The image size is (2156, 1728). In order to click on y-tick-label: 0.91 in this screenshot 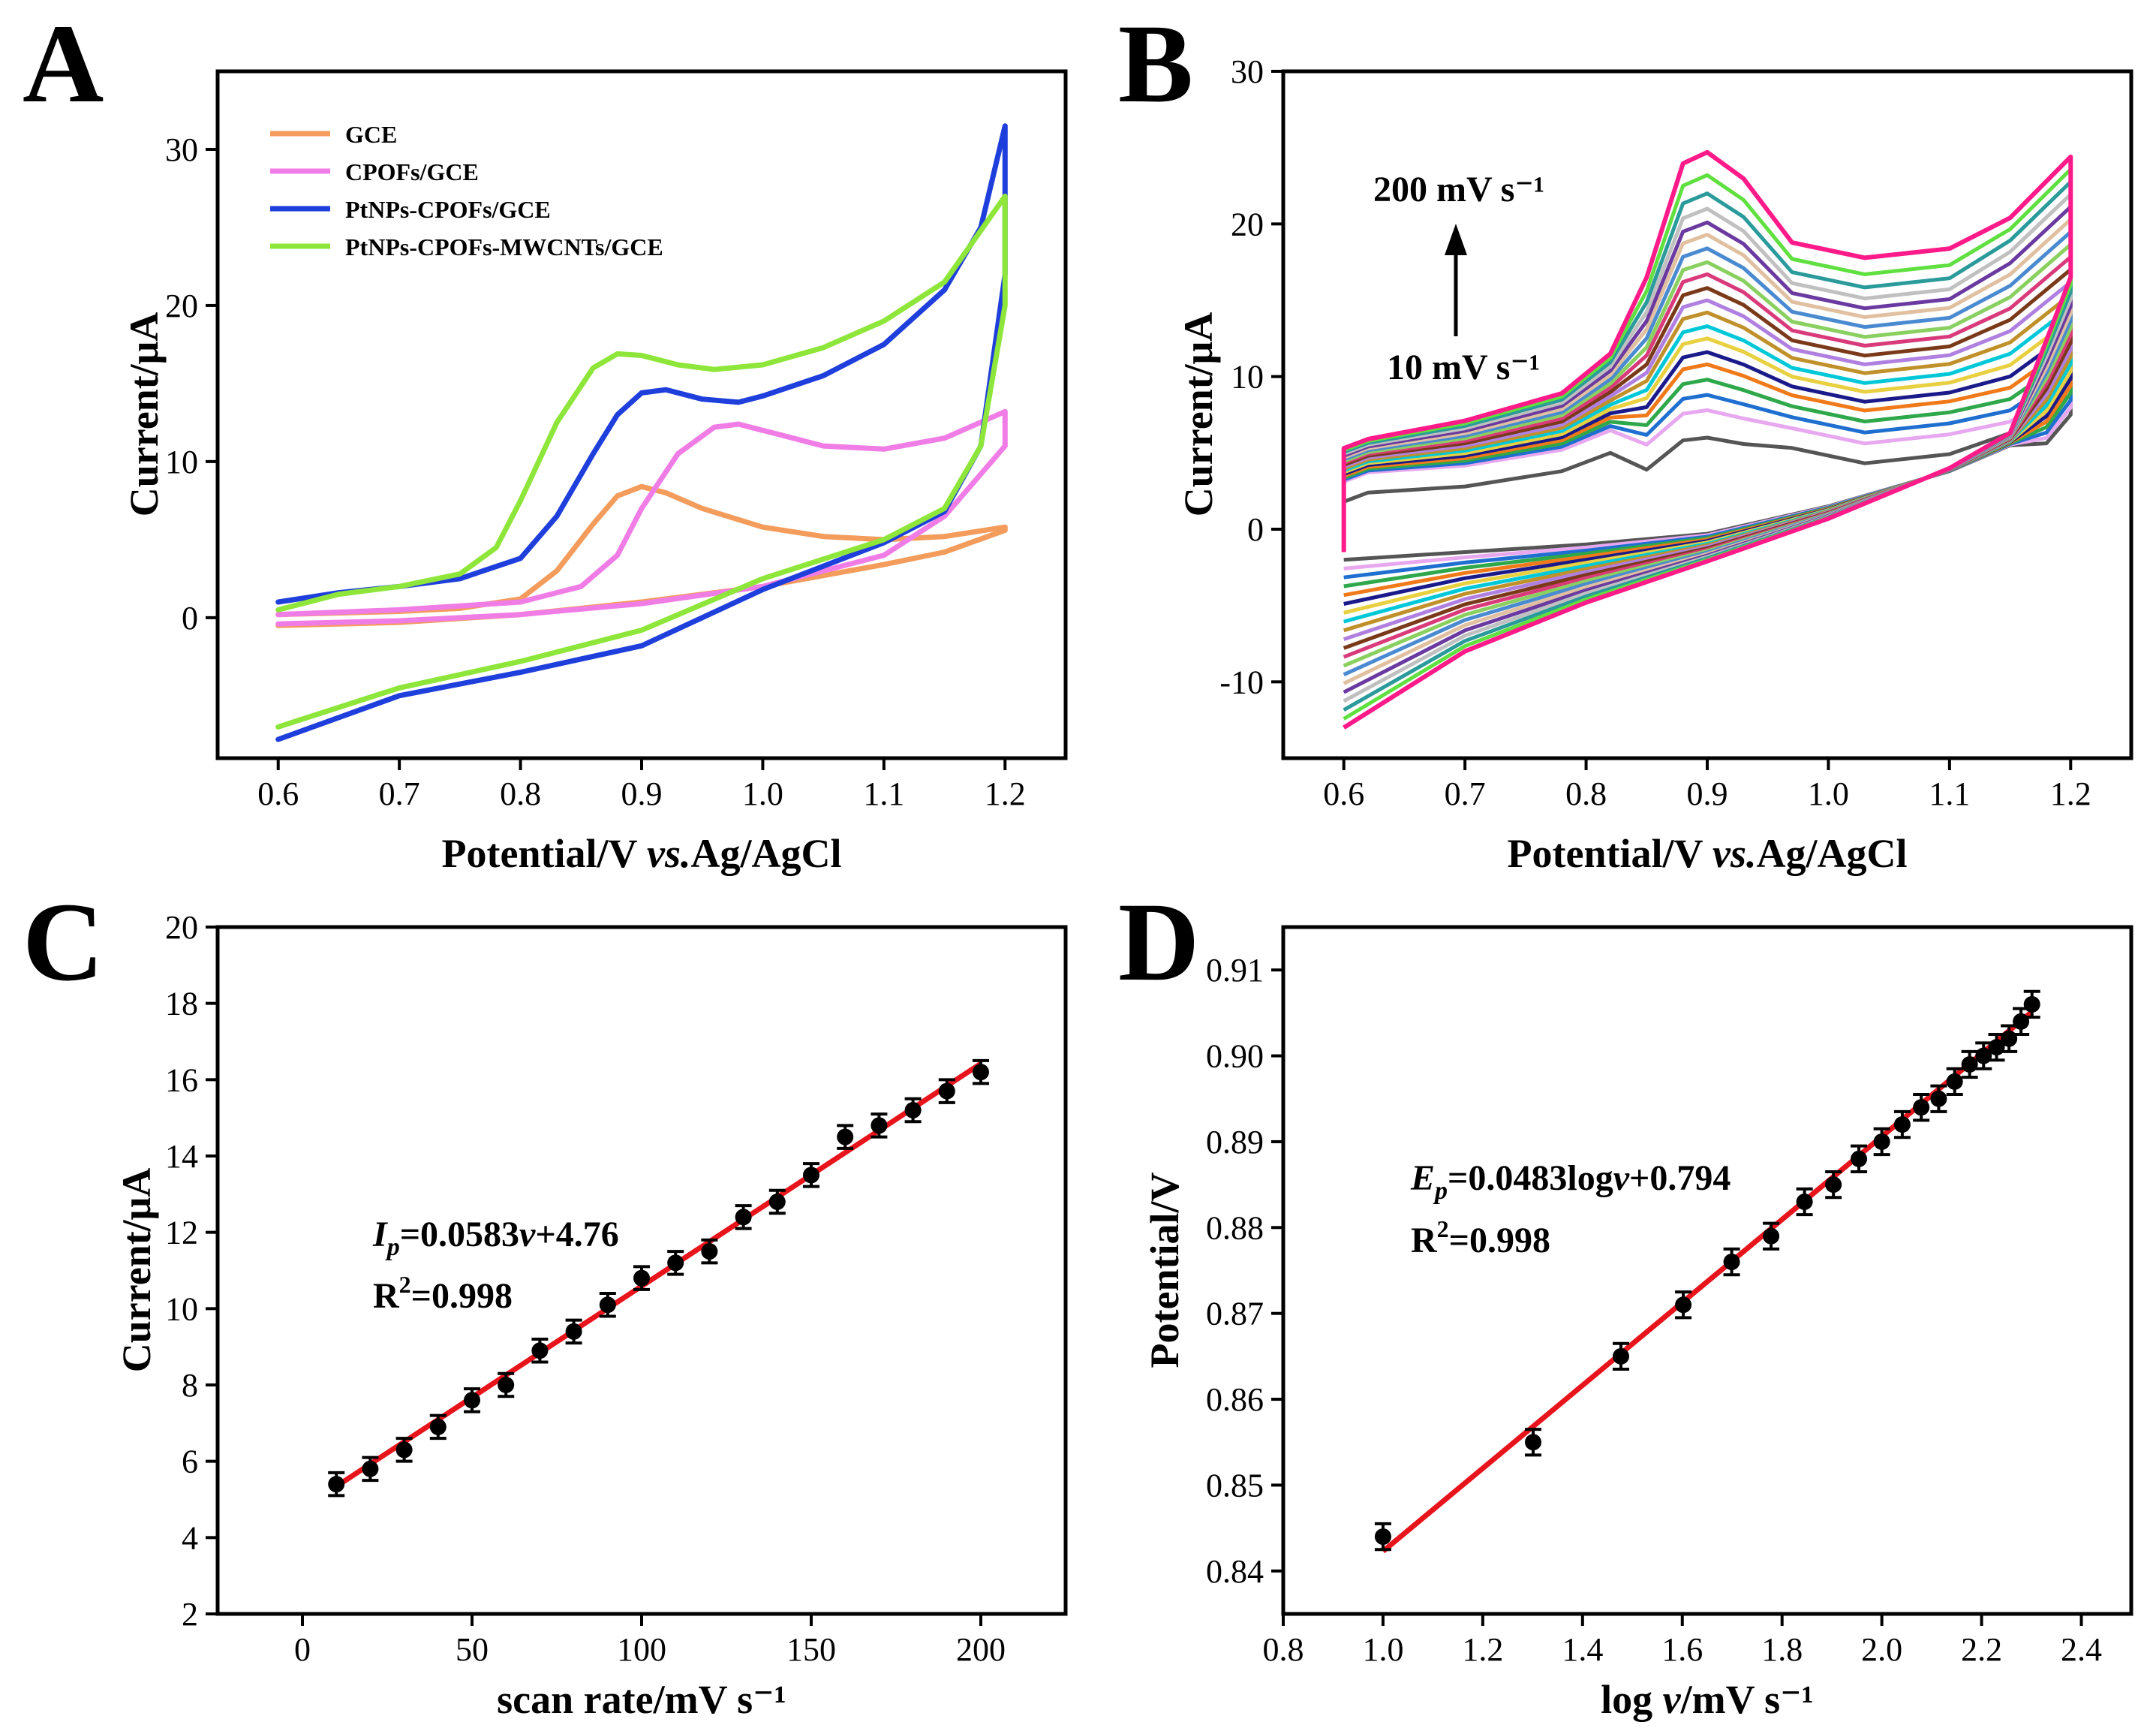, I will do `click(1235, 970)`.